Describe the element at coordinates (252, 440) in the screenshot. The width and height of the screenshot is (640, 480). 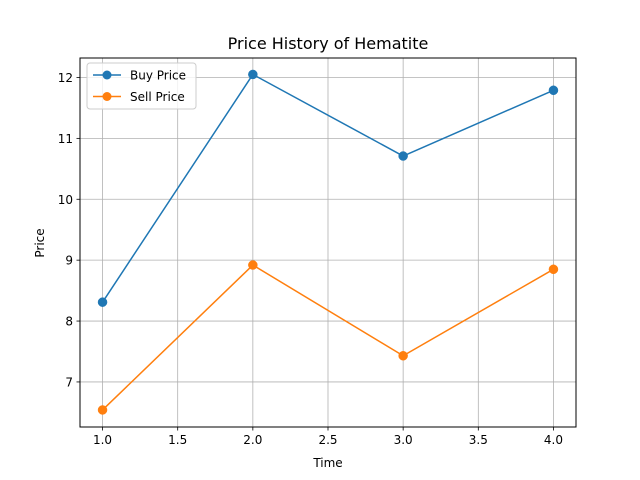
I see `x-tick-label: 2.0` at that location.